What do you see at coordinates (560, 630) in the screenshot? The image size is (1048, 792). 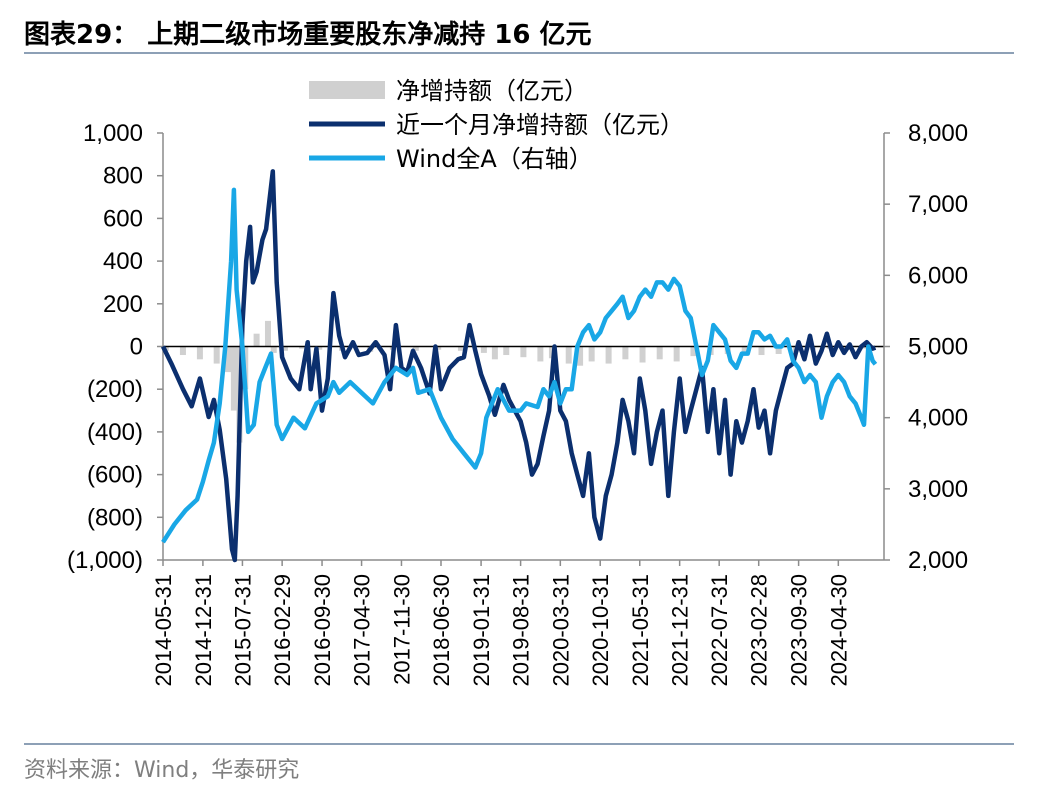 I see `x-axis-tick-label: 2020-03-31` at bounding box center [560, 630].